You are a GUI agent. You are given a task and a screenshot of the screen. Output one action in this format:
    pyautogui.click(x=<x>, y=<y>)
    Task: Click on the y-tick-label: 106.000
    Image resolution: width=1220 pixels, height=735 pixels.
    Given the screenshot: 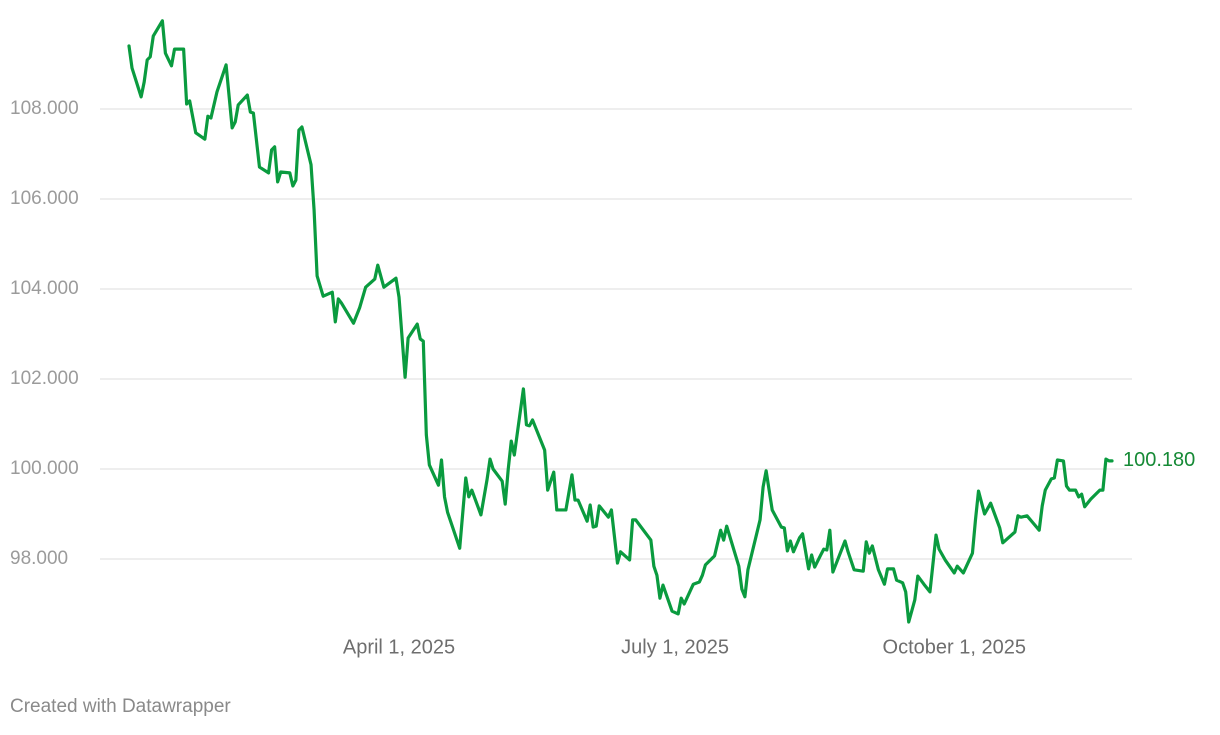 What is the action you would take?
    pyautogui.click(x=44, y=198)
    